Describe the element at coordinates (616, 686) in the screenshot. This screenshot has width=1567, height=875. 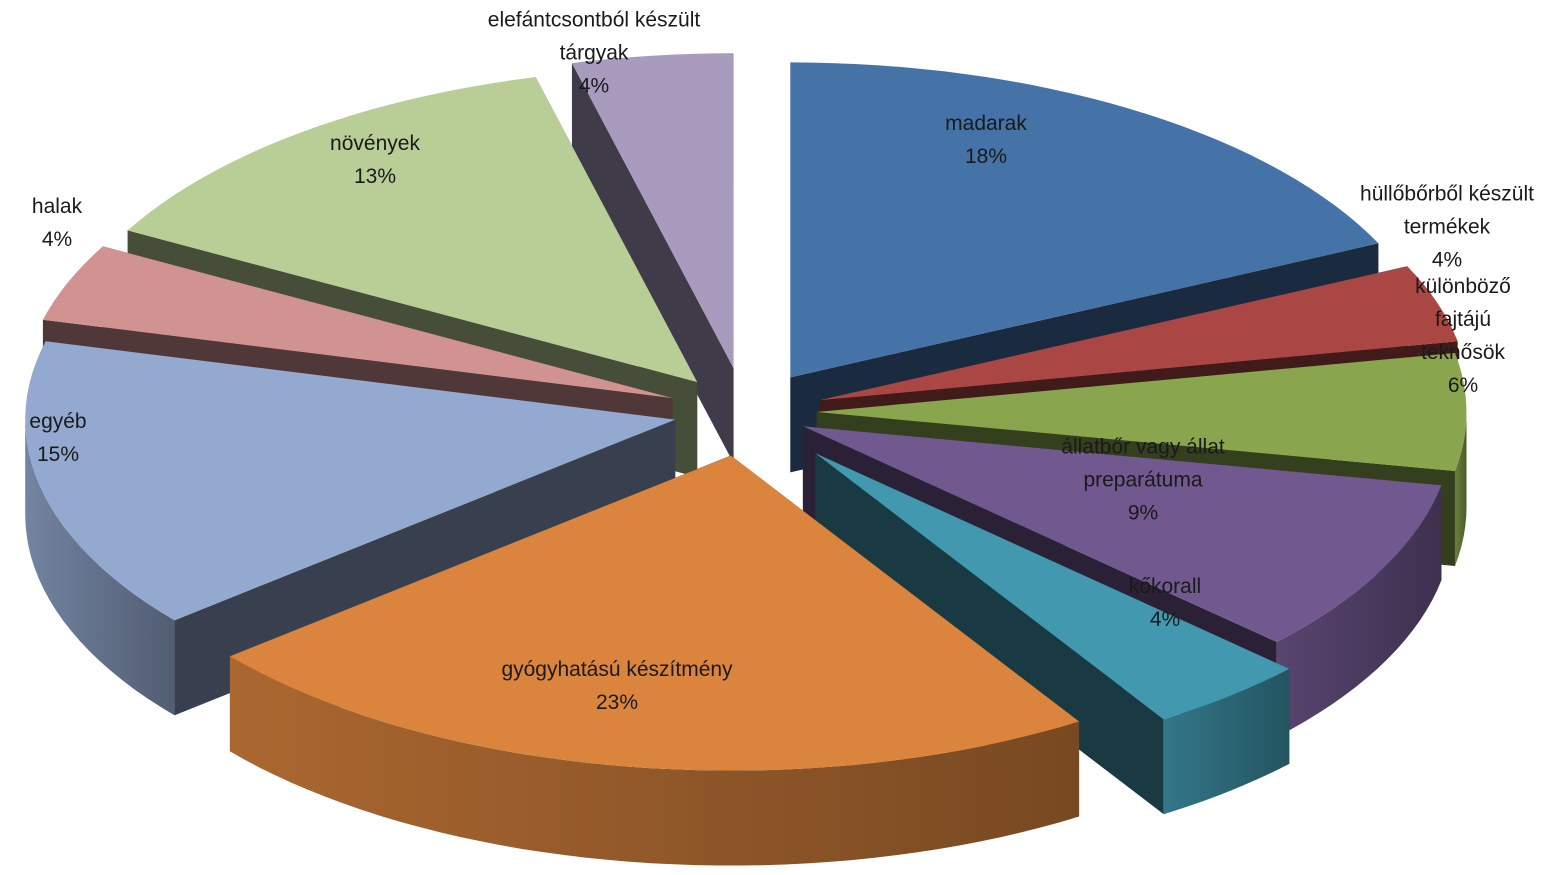
I see `slice-label: gyógyhatású készítmény 23%` at that location.